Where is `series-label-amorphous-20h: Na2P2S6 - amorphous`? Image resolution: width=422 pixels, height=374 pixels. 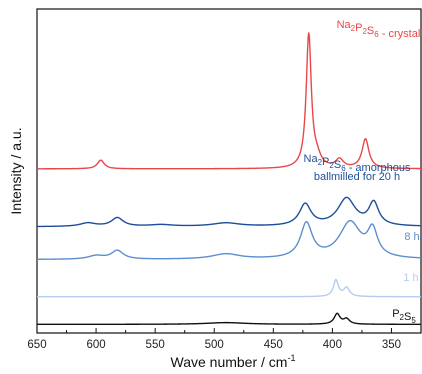
series-label-amorphous-20h: Na2P2S6 - amorphous is located at coordinates (357, 163).